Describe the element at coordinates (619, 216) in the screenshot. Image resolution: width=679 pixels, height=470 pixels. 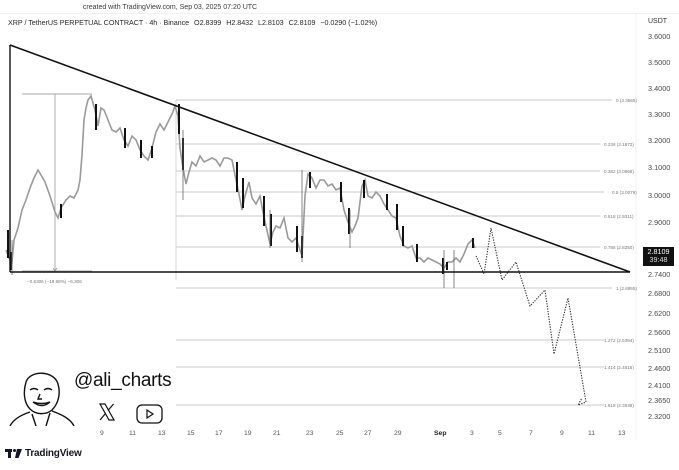
I see `fib-label-0618: 0.618 (2.9311)` at that location.